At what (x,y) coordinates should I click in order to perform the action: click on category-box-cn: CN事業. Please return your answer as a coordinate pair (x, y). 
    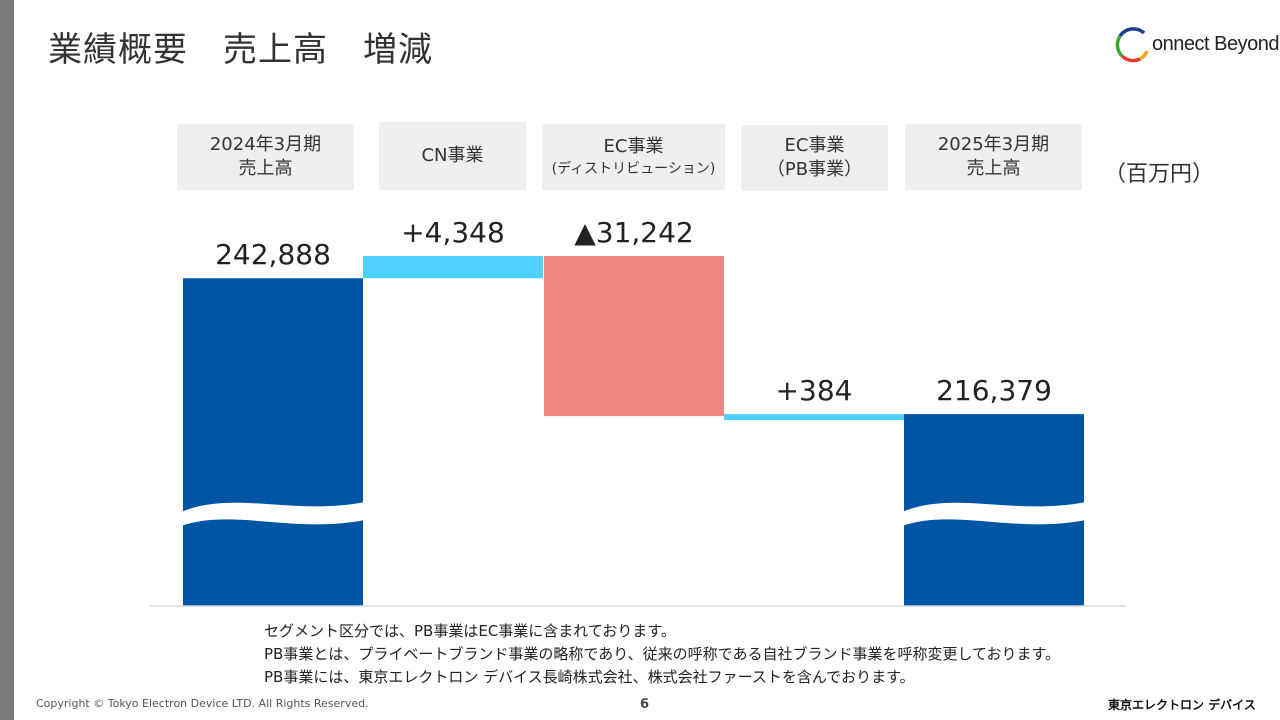
    Looking at the image, I should click on (452, 156).